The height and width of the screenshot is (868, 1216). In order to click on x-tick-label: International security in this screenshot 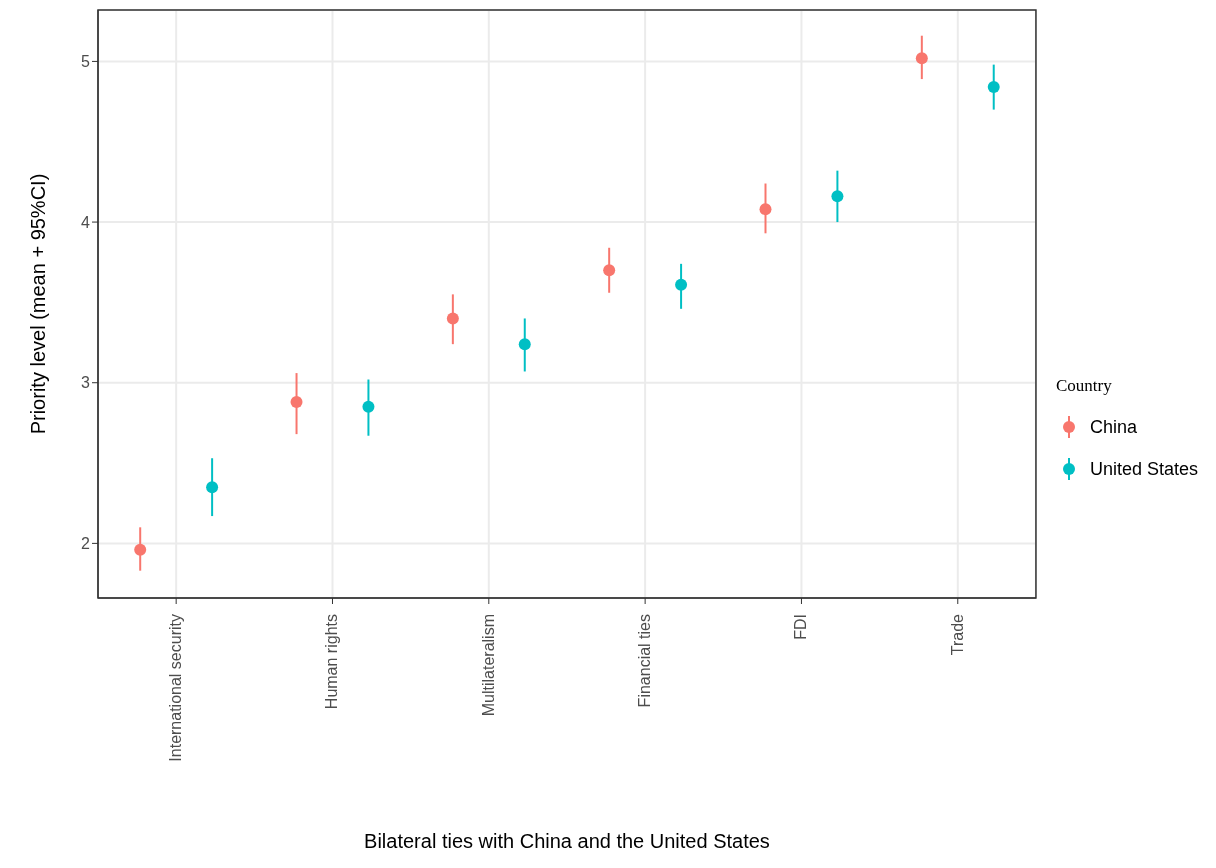, I will do `click(176, 688)`.